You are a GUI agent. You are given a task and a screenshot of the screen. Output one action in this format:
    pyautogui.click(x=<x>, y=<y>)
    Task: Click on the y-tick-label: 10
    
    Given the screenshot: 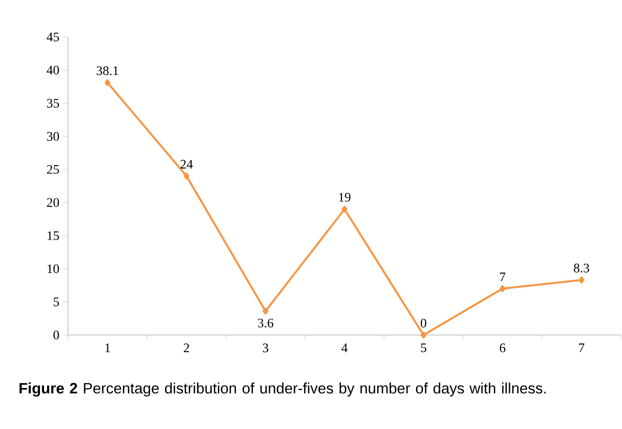 What is the action you would take?
    pyautogui.click(x=53, y=269)
    